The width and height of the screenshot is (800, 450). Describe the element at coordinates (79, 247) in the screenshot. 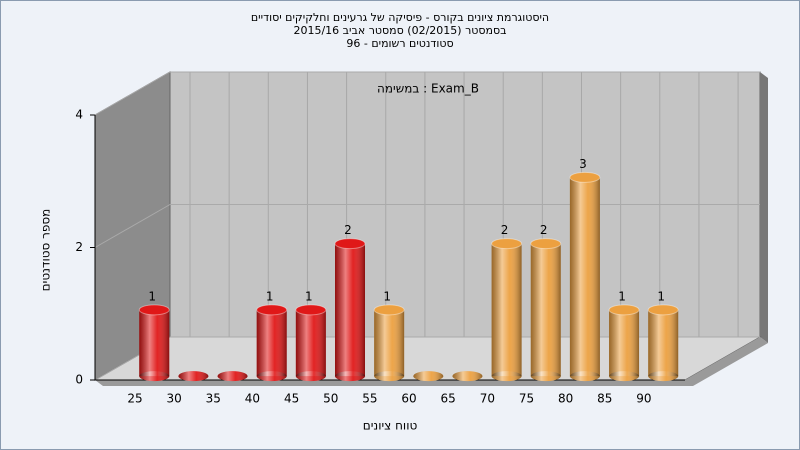

I see `y-tick-label: 2` at that location.